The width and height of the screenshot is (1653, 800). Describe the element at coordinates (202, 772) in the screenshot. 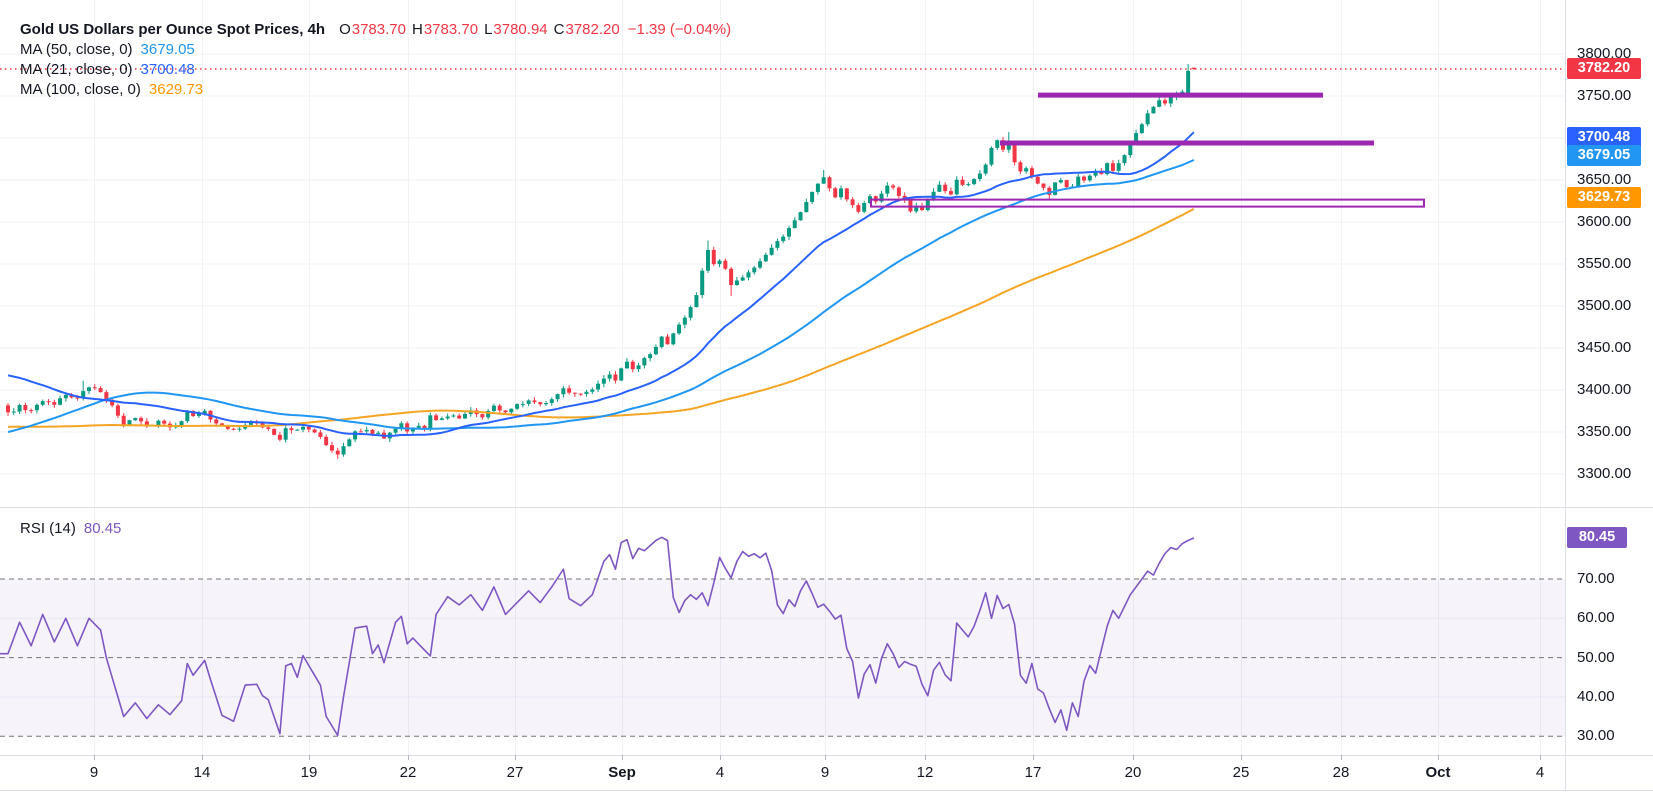

I see `time-axis-label: 14` at that location.